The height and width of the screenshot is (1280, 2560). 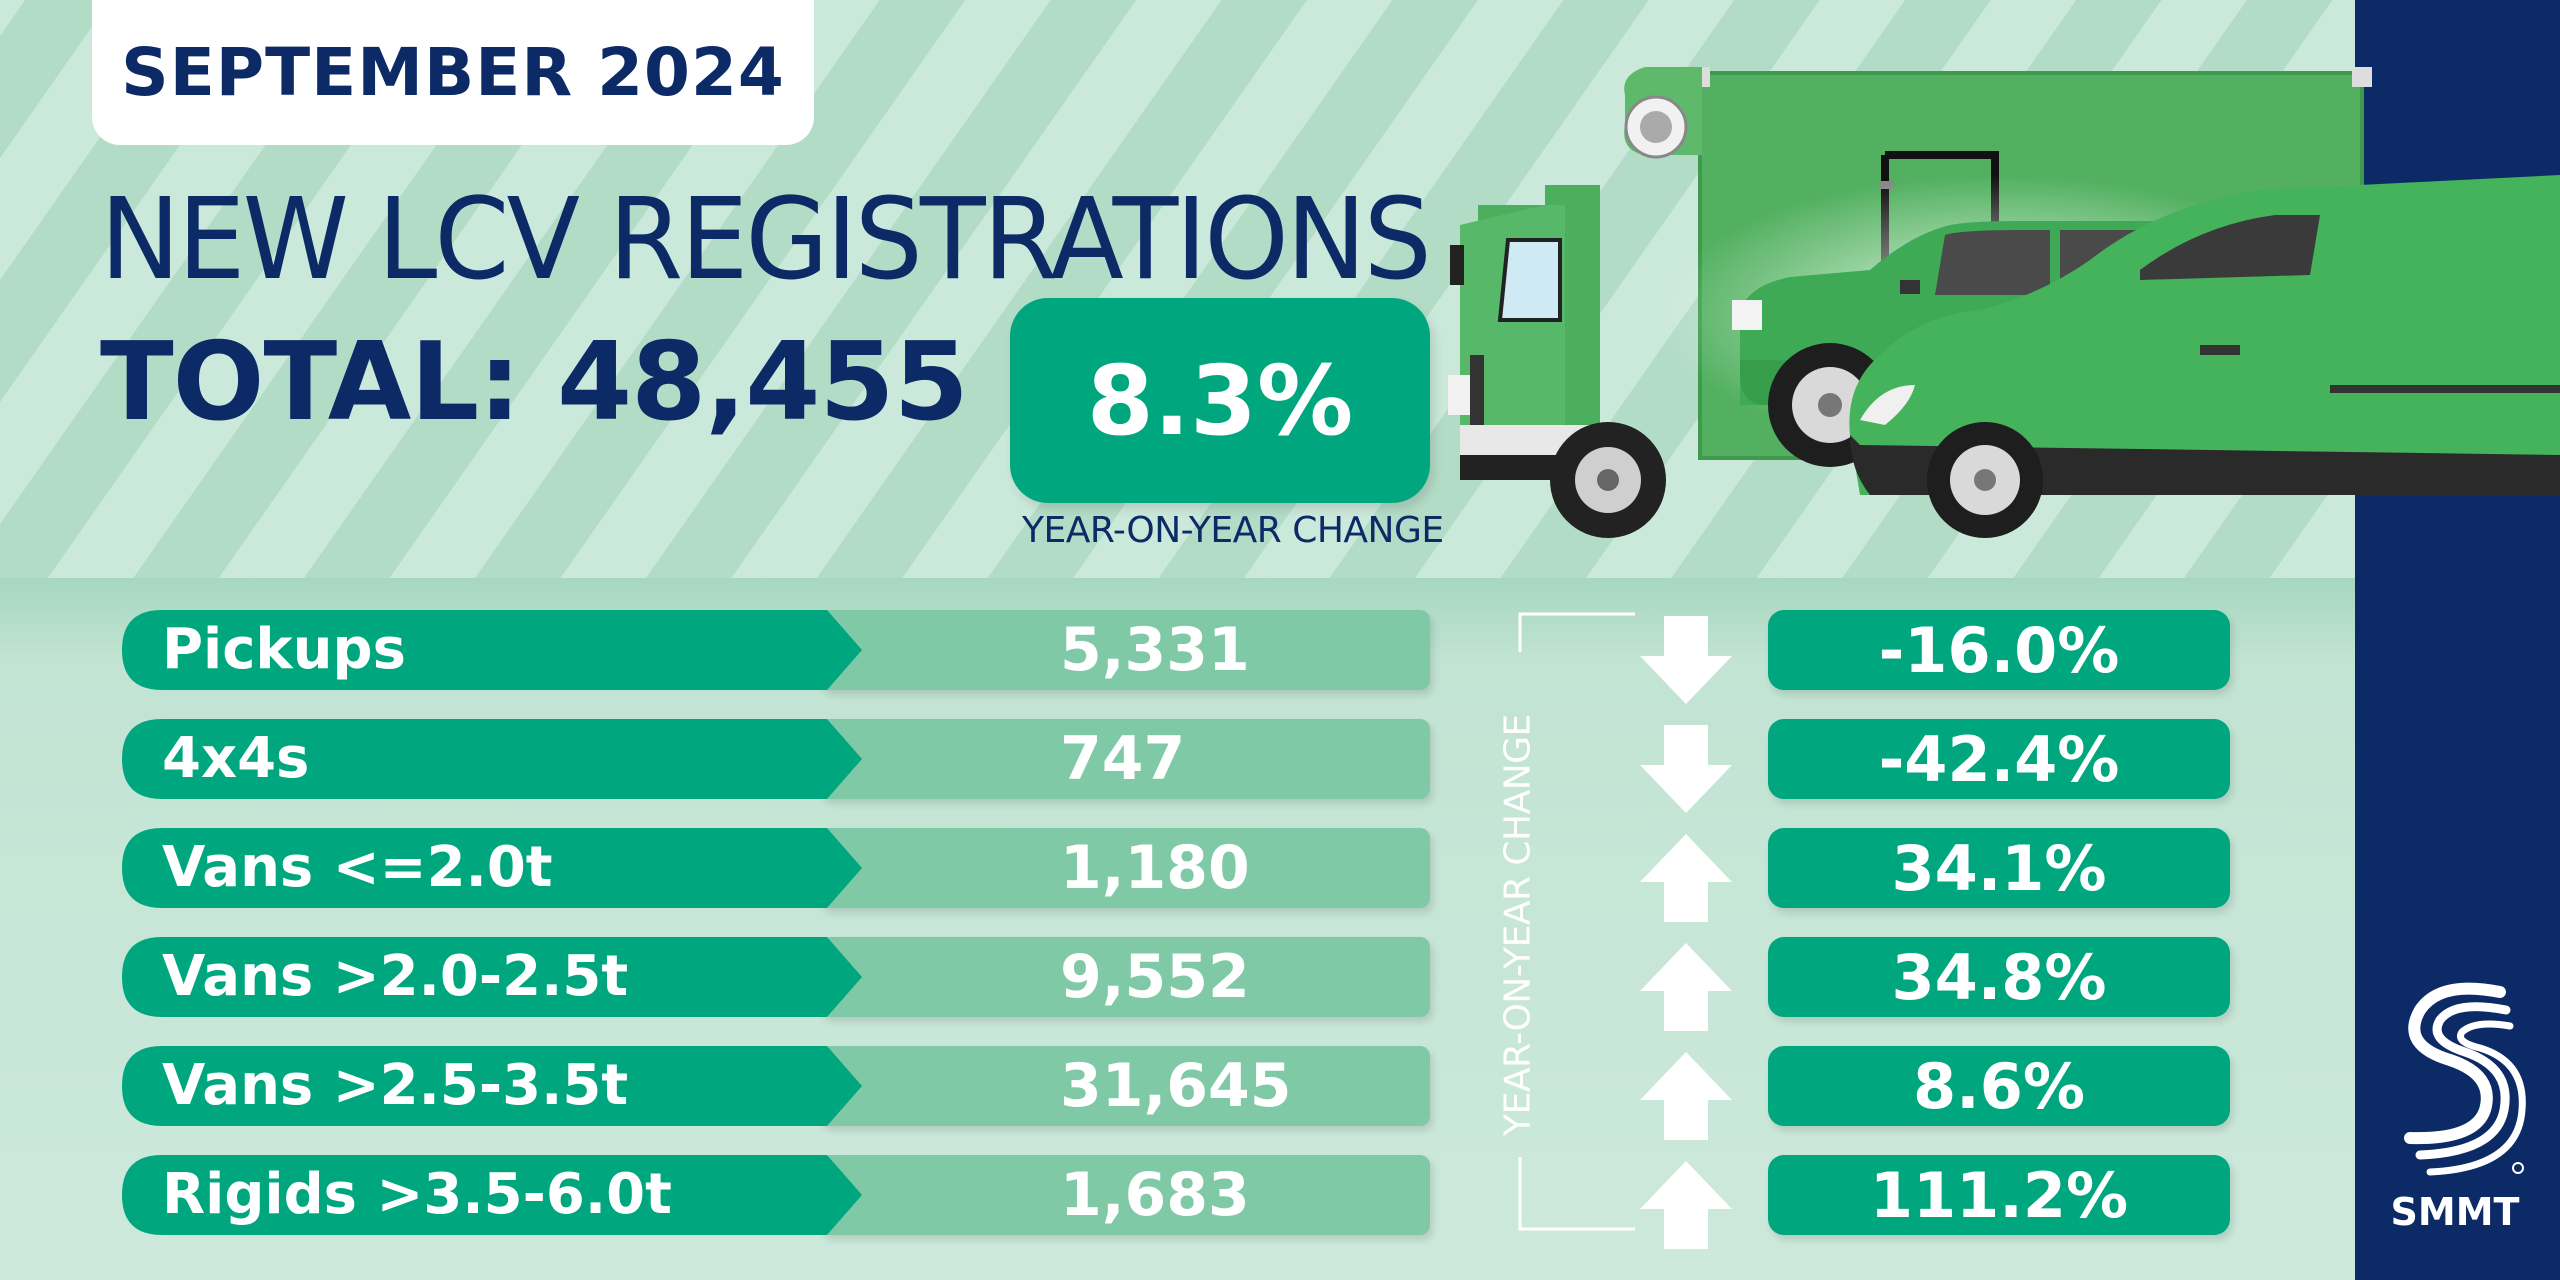 I want to click on row-label: 4x4s, so click(x=236, y=758).